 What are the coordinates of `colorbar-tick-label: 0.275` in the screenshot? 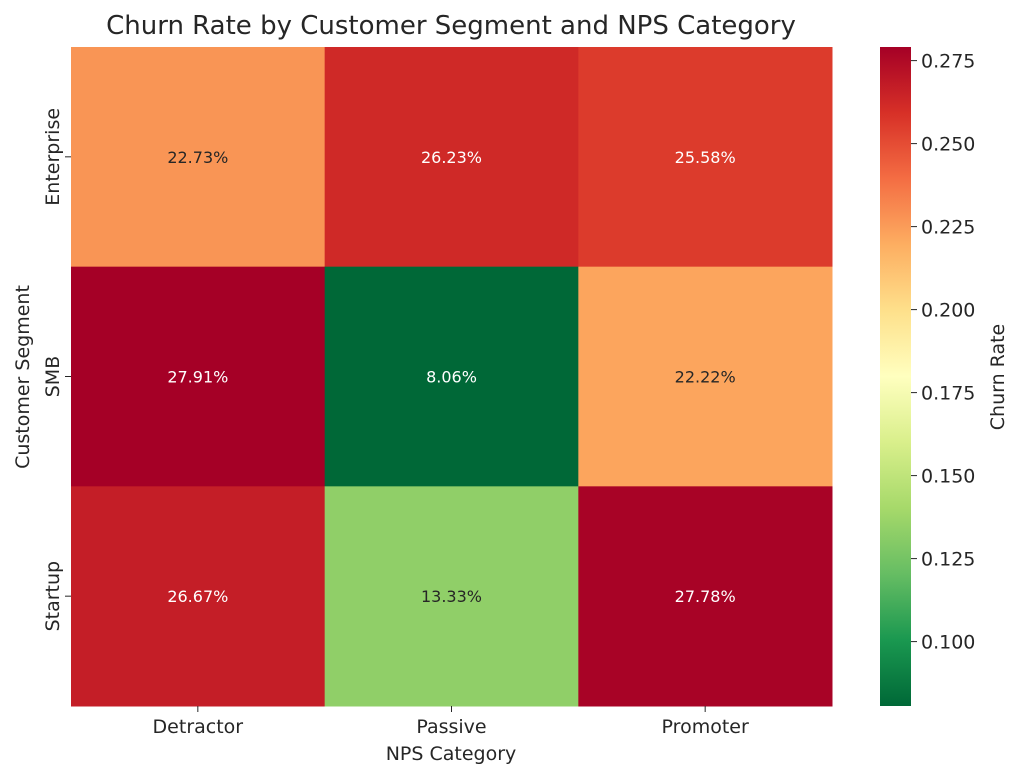 It's located at (948, 62).